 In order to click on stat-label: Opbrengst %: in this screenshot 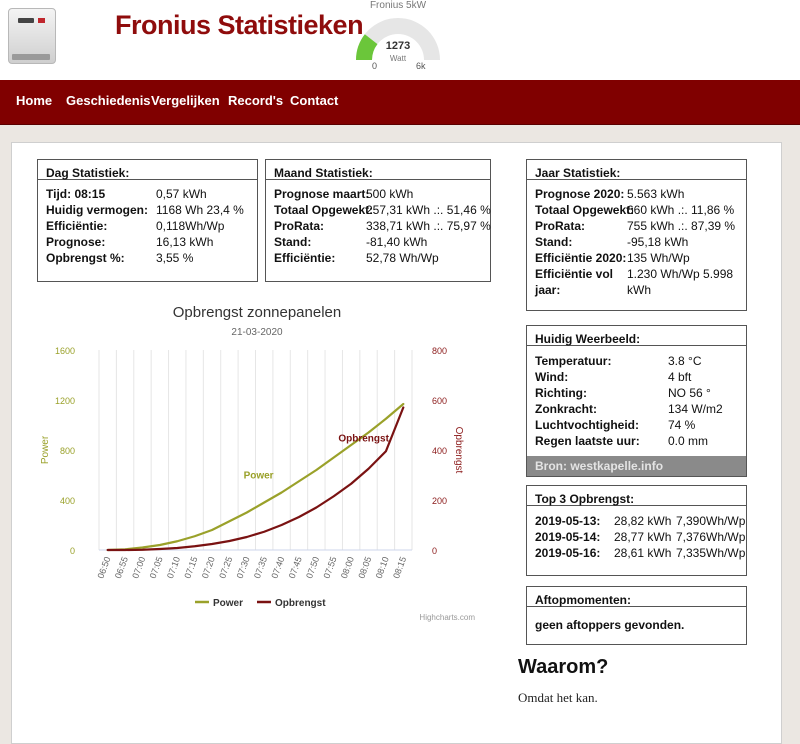, I will do `click(85, 258)`.